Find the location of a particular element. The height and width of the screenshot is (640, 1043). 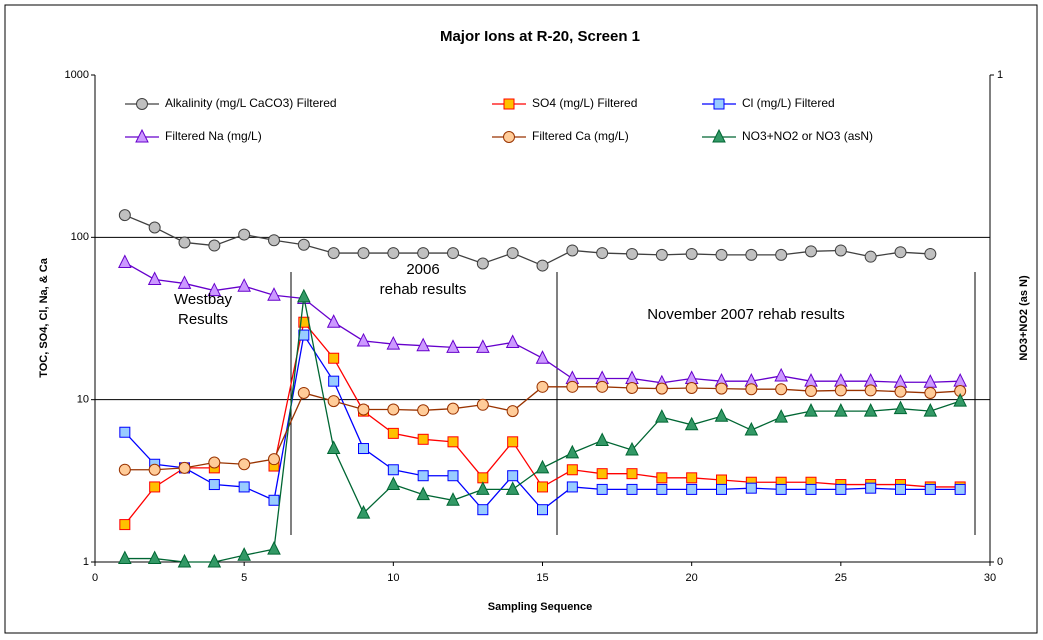

x-axis-label: Sampling Sequence is located at coordinates (540, 607).